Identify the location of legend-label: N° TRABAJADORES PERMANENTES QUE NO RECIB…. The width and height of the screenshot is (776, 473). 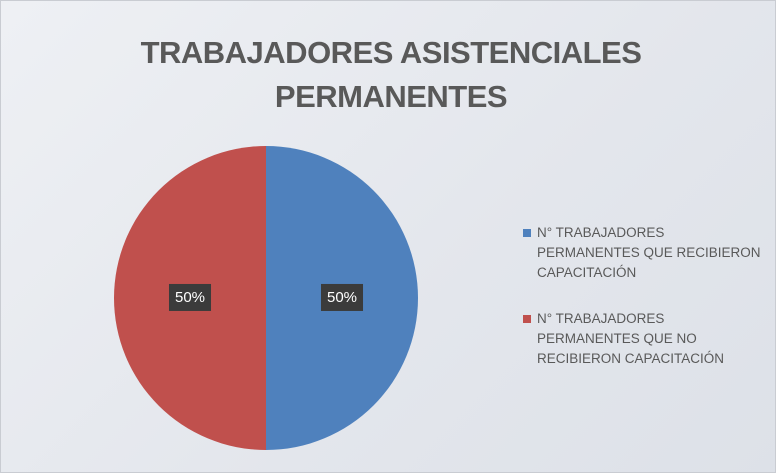
(631, 338).